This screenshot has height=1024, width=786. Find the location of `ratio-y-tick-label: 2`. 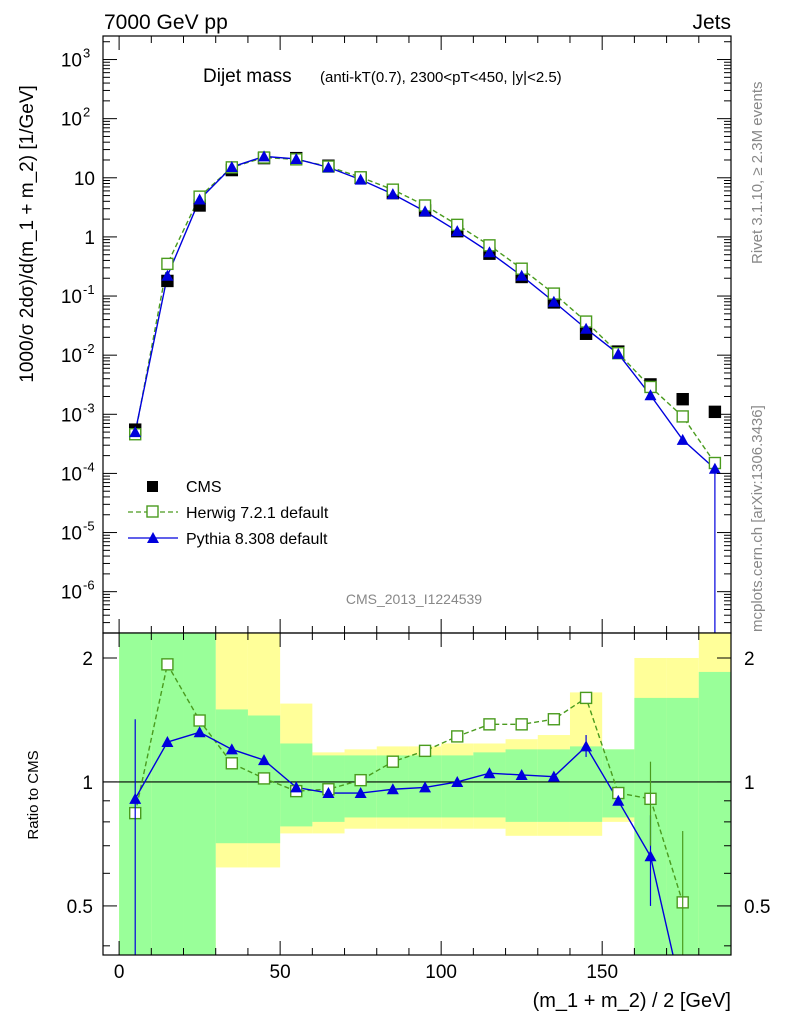

ratio-y-tick-label: 2 is located at coordinates (87, 659).